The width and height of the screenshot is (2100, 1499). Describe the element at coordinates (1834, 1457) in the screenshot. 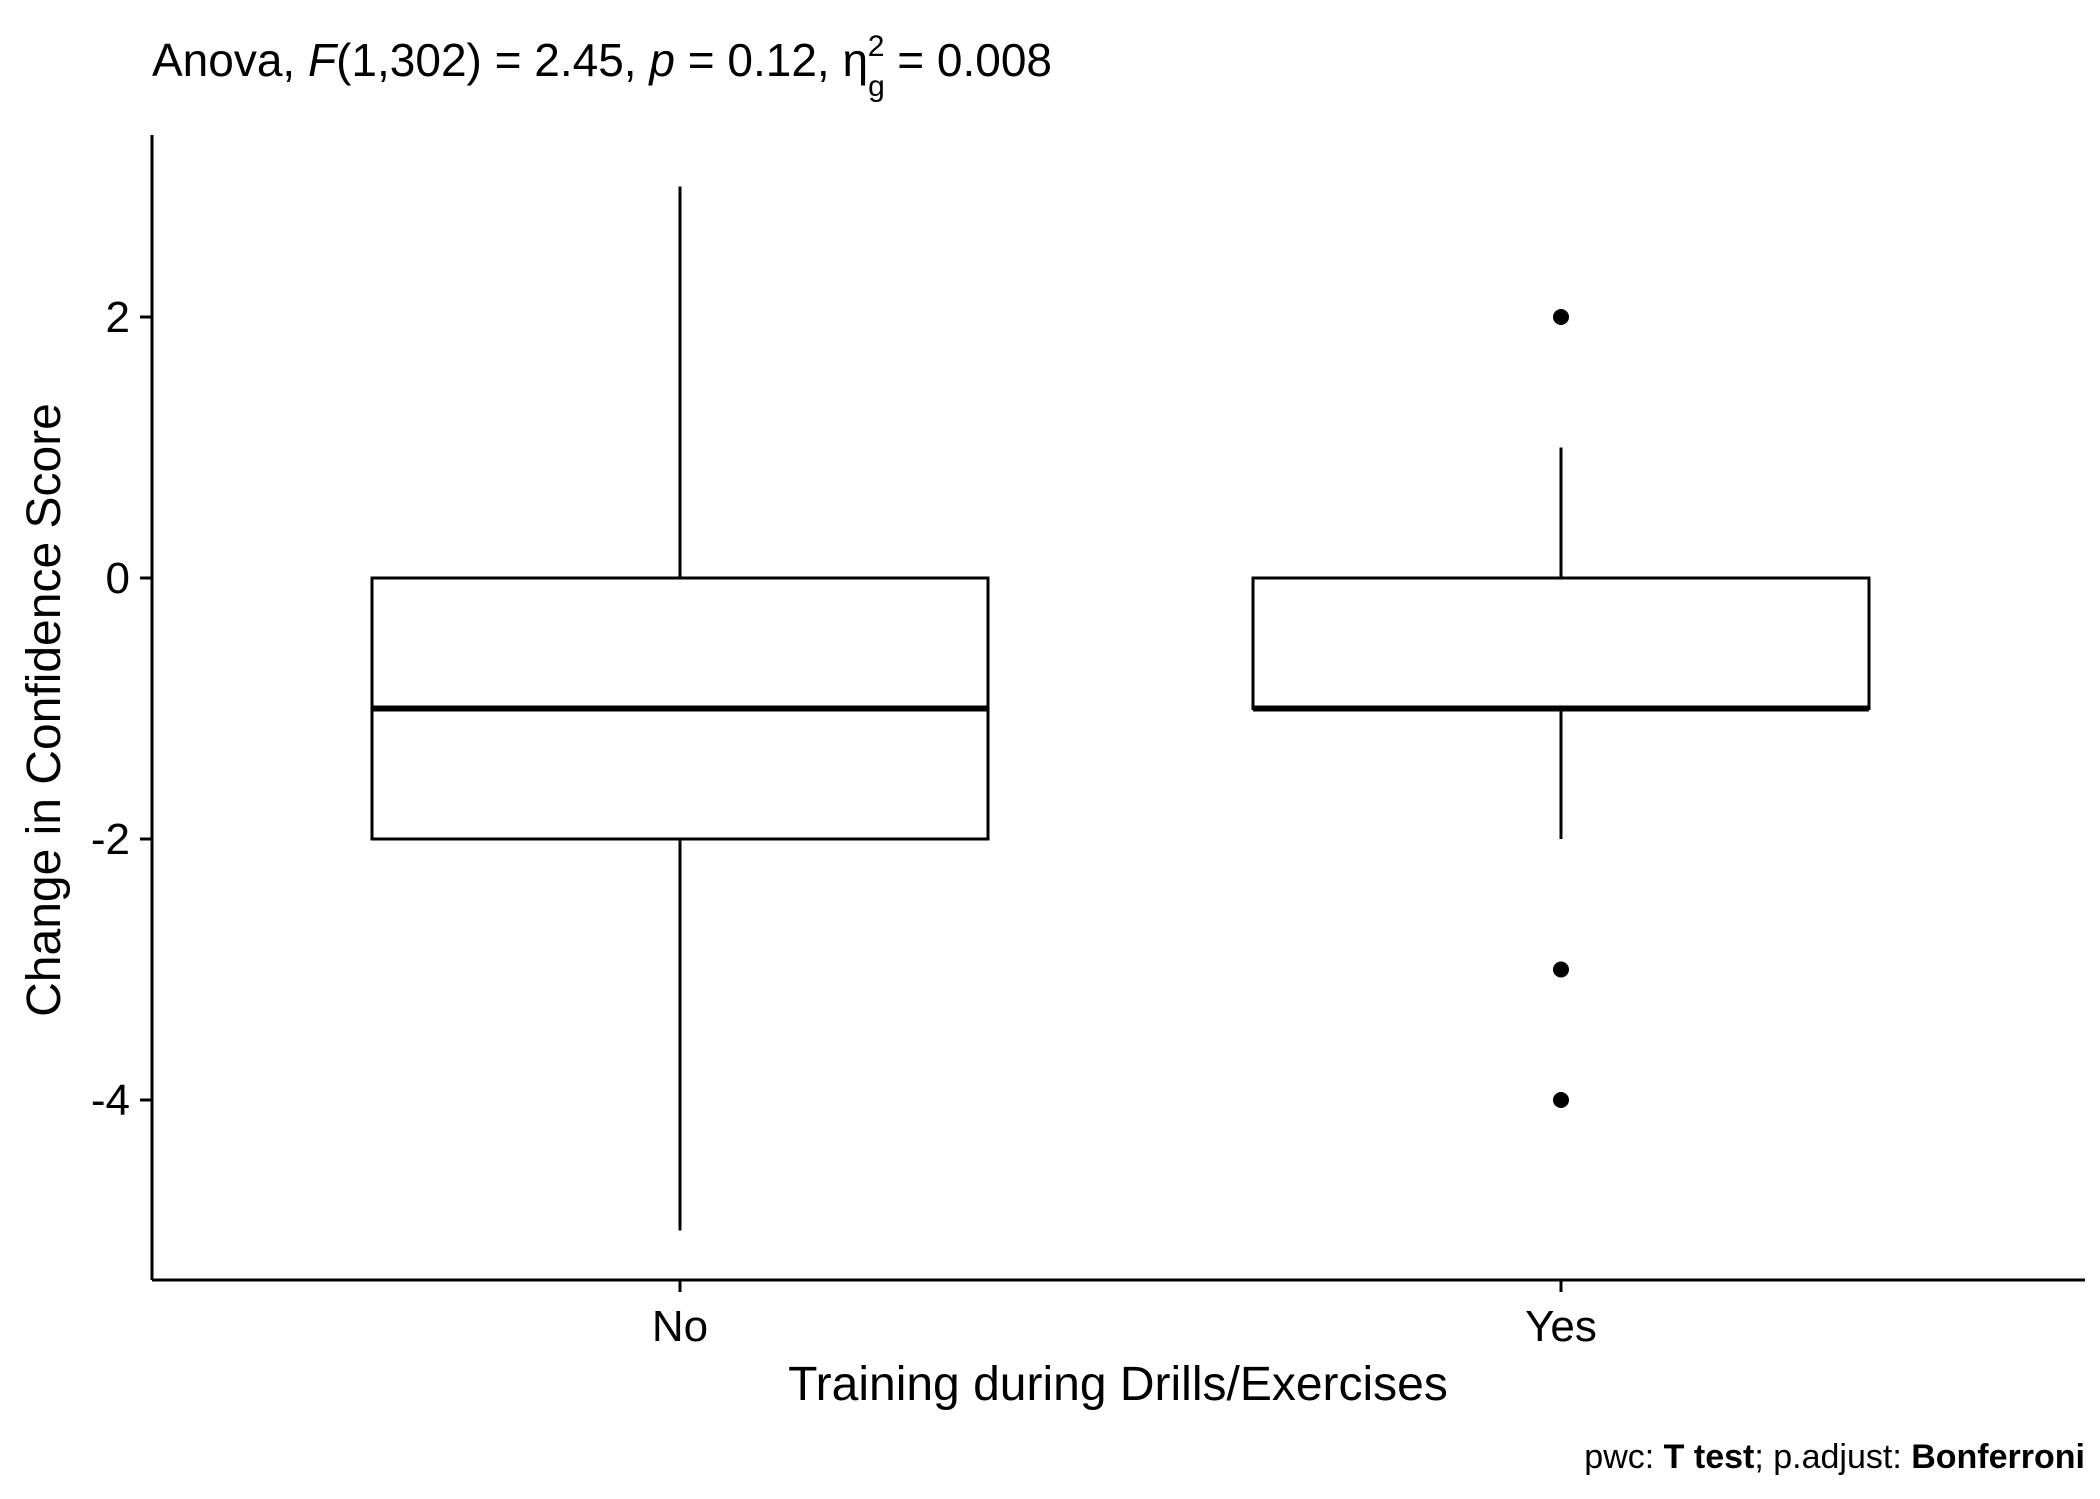

I see `caption: pwc: T test; p.adjust: Bonferroni` at that location.